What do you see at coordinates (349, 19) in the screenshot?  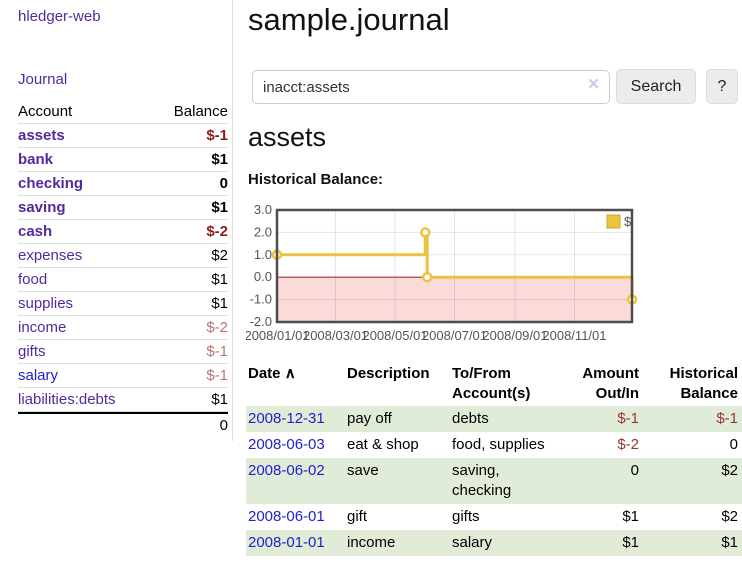 I see `page-title: sample.journal` at bounding box center [349, 19].